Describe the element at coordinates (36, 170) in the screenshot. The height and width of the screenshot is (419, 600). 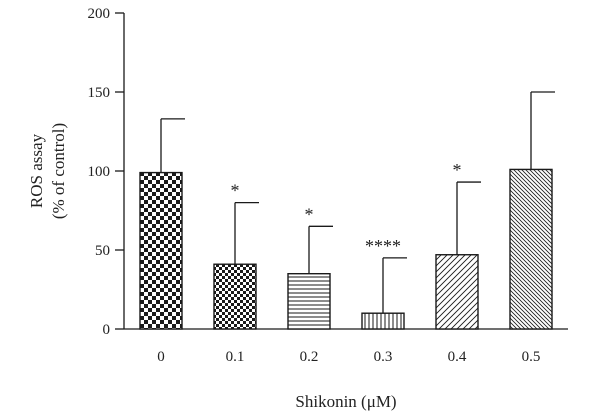
I see `y-axis-title-line1: ROS assay` at that location.